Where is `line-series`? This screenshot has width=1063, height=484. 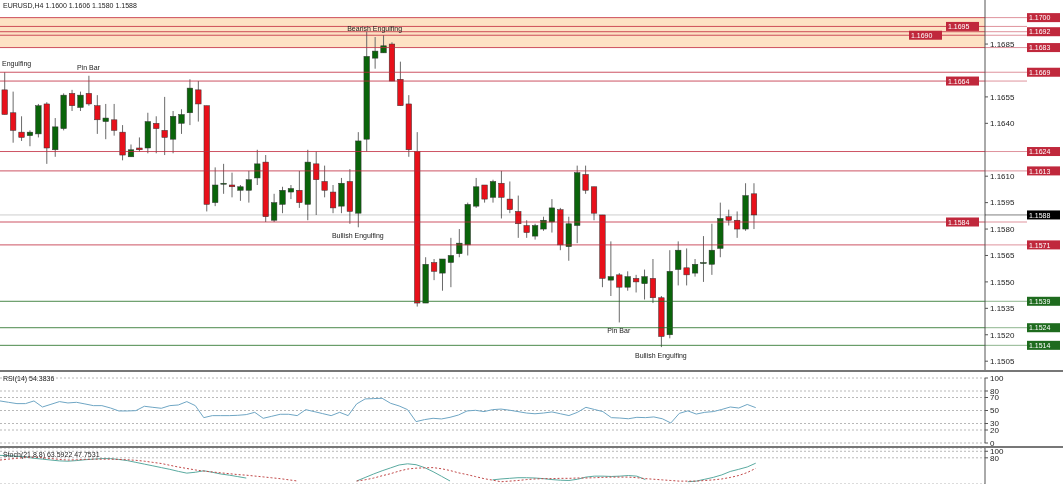 line-series is located at coordinates (378, 410).